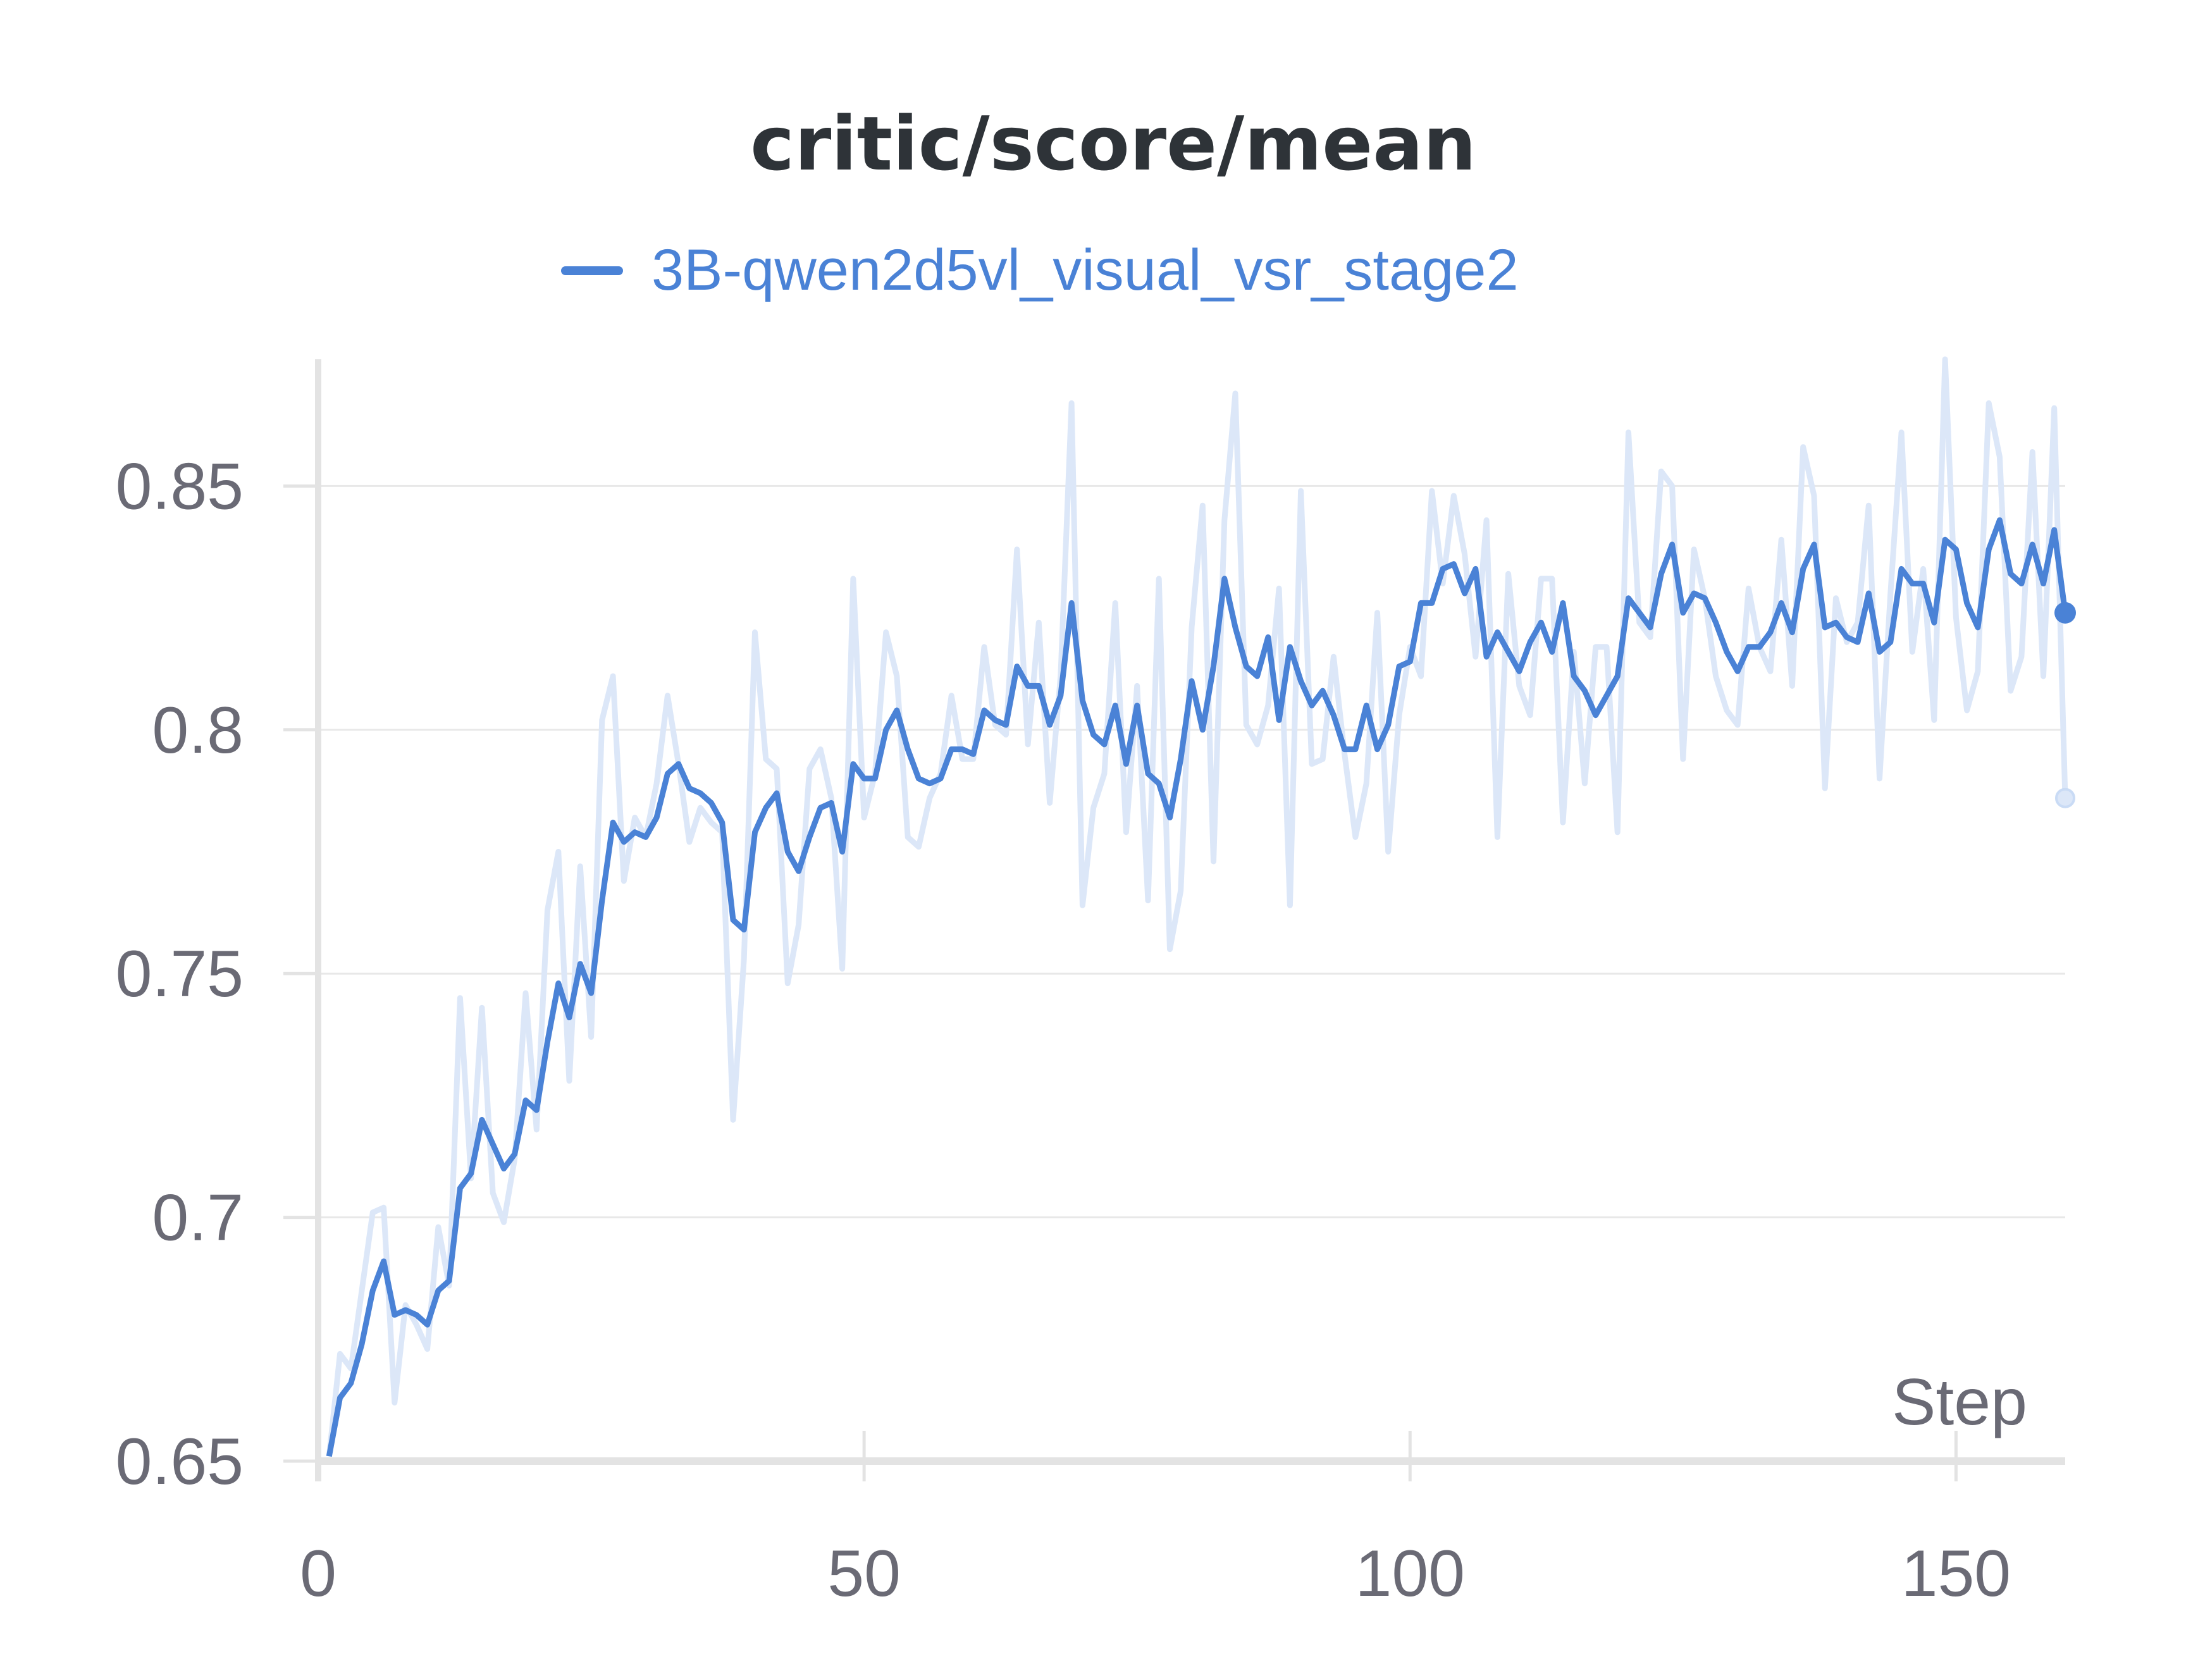 The width and height of the screenshot is (2186, 1680). I want to click on x-tick-label: 50, so click(864, 1573).